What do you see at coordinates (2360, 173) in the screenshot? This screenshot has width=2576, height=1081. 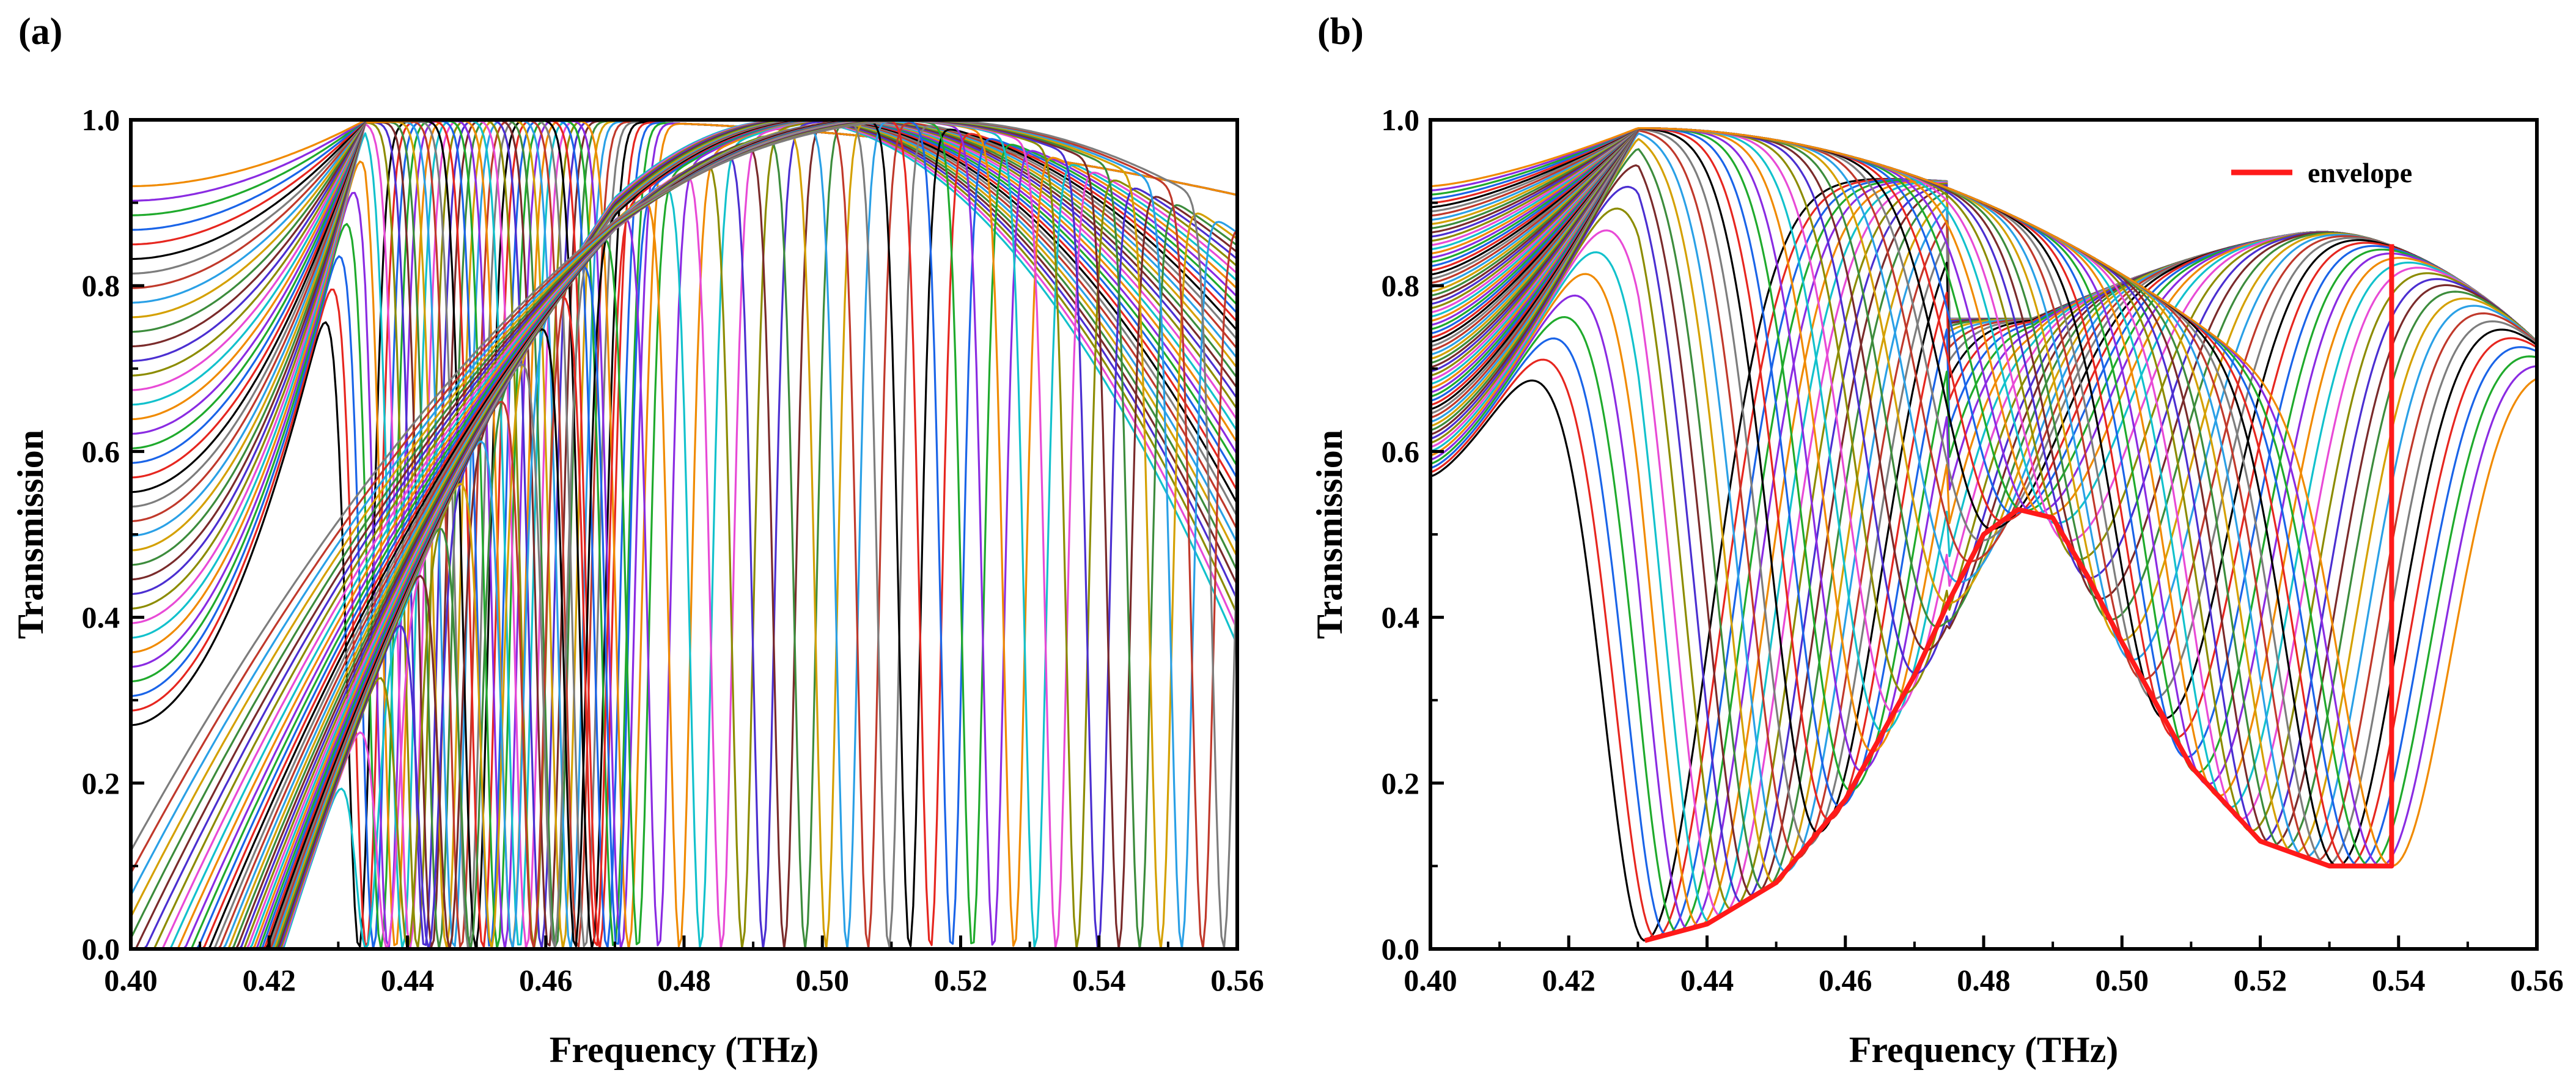 I see `legend-label-envelope: envelope` at bounding box center [2360, 173].